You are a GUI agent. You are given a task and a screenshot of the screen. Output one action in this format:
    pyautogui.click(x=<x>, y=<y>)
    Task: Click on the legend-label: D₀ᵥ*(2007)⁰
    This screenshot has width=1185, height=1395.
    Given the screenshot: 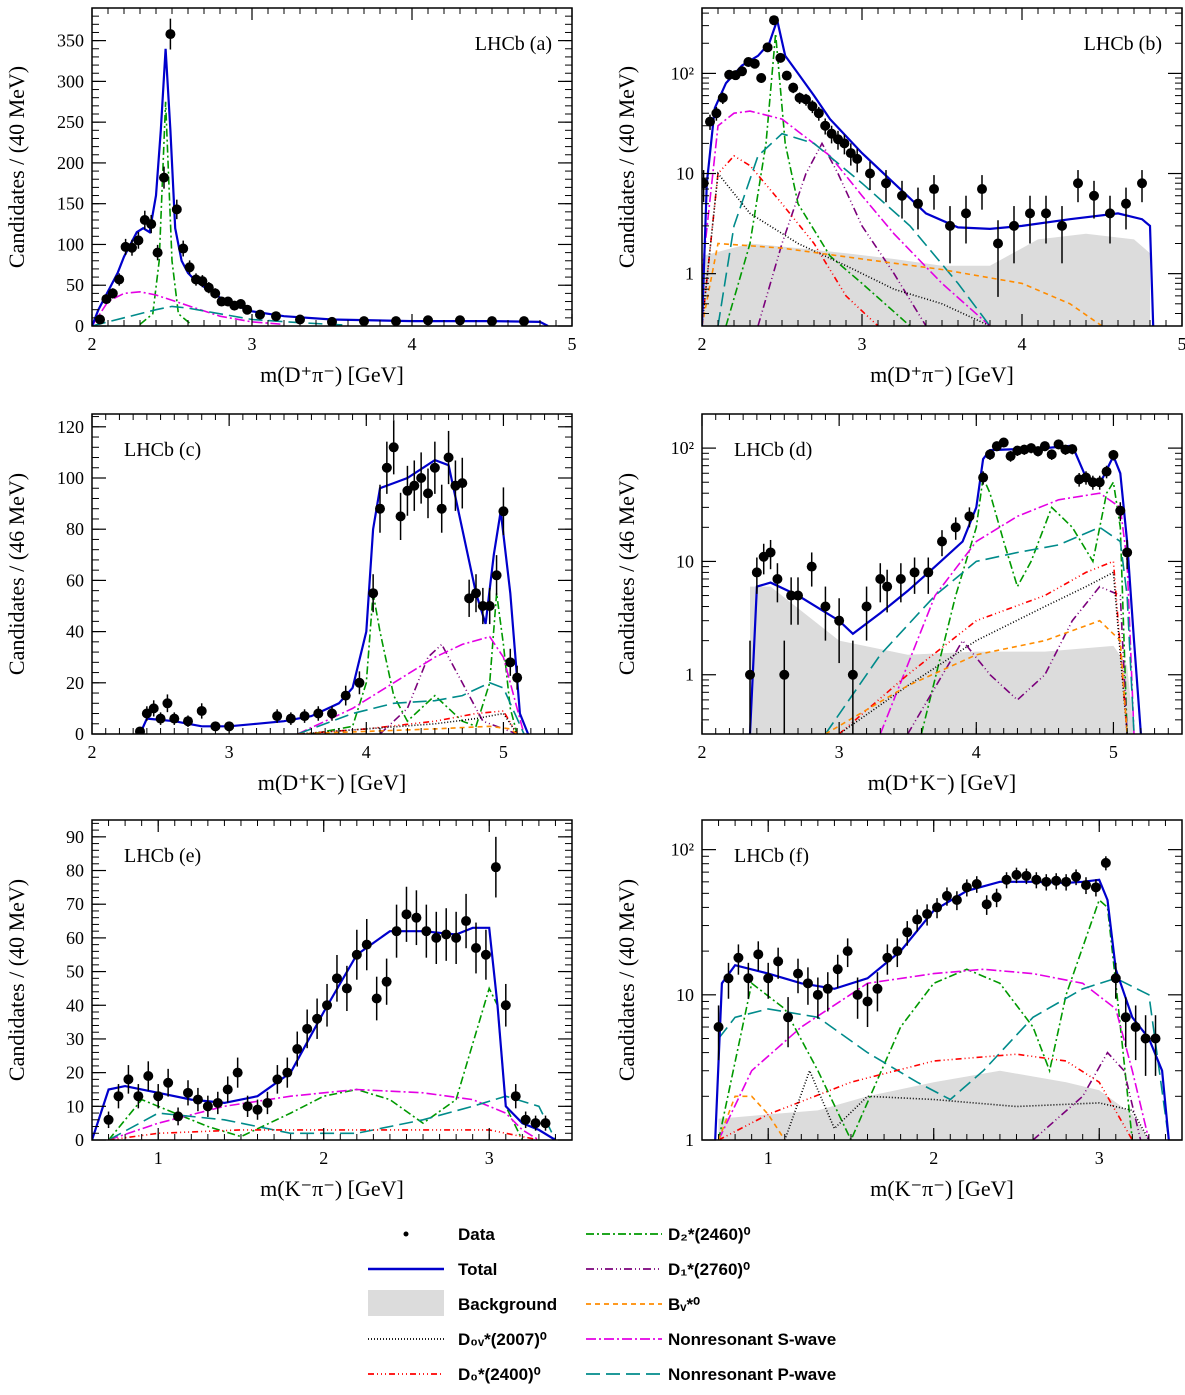 What is the action you would take?
    pyautogui.click(x=502, y=1339)
    